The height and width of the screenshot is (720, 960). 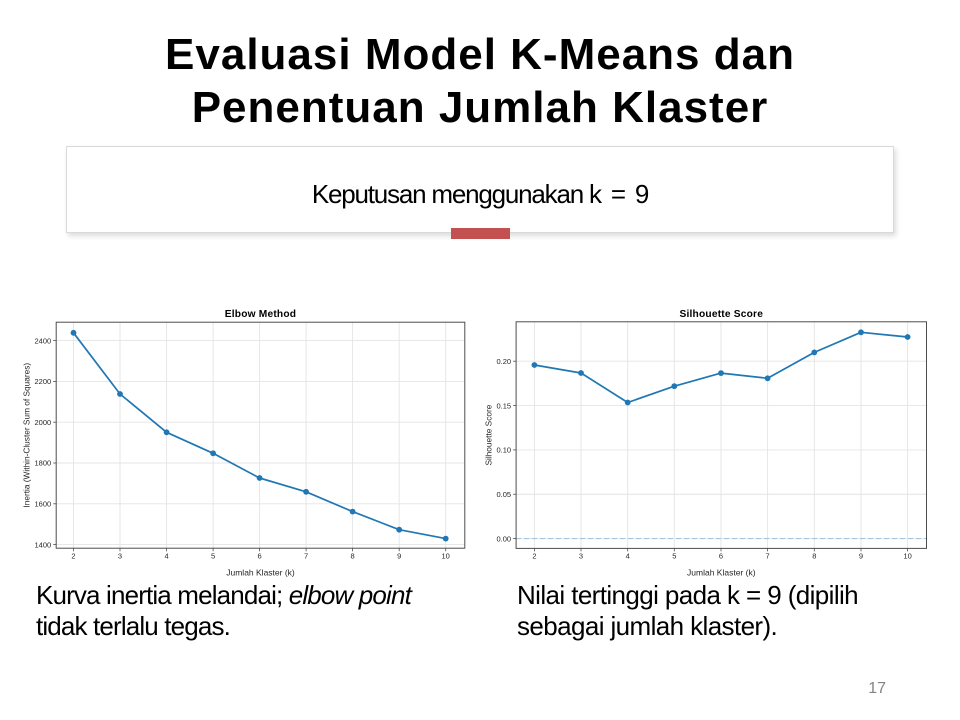 What do you see at coordinates (503, 405) in the screenshot?
I see `svg-text: 0.15` at bounding box center [503, 405].